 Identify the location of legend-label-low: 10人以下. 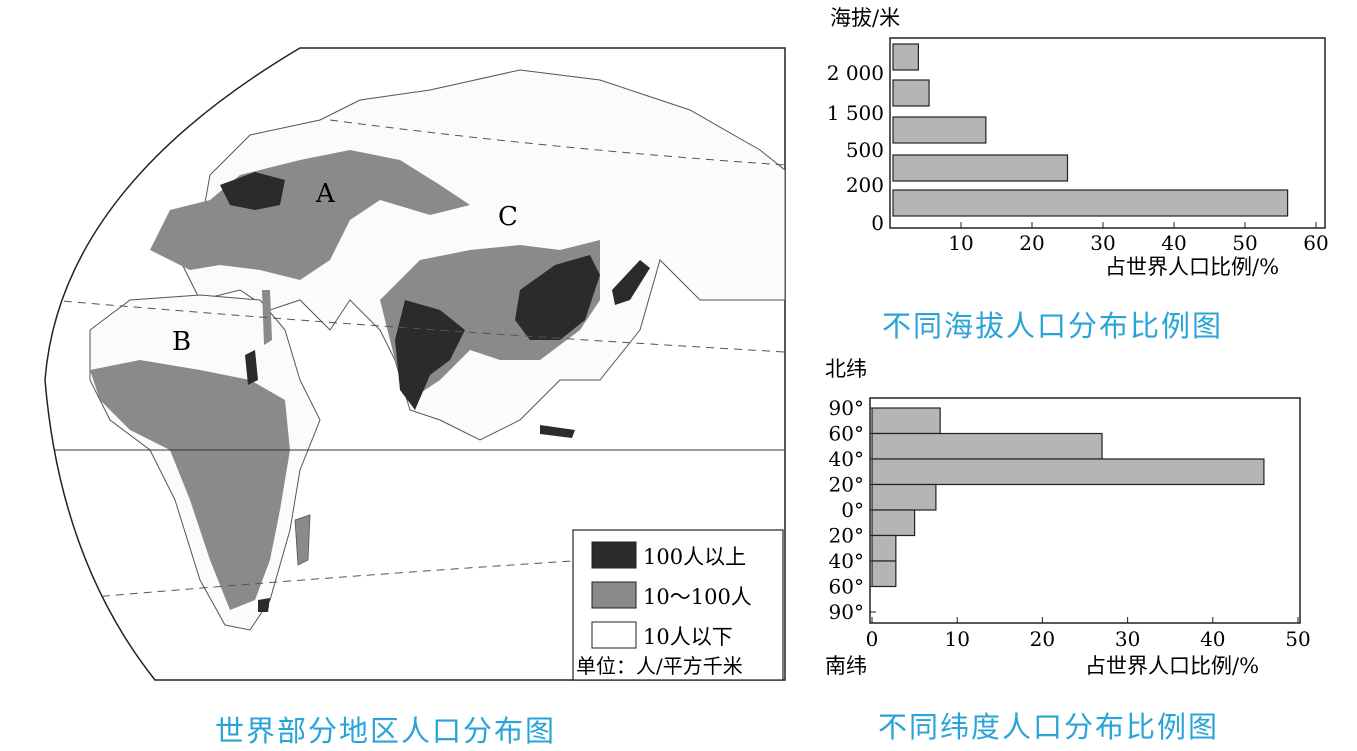
(688, 637).